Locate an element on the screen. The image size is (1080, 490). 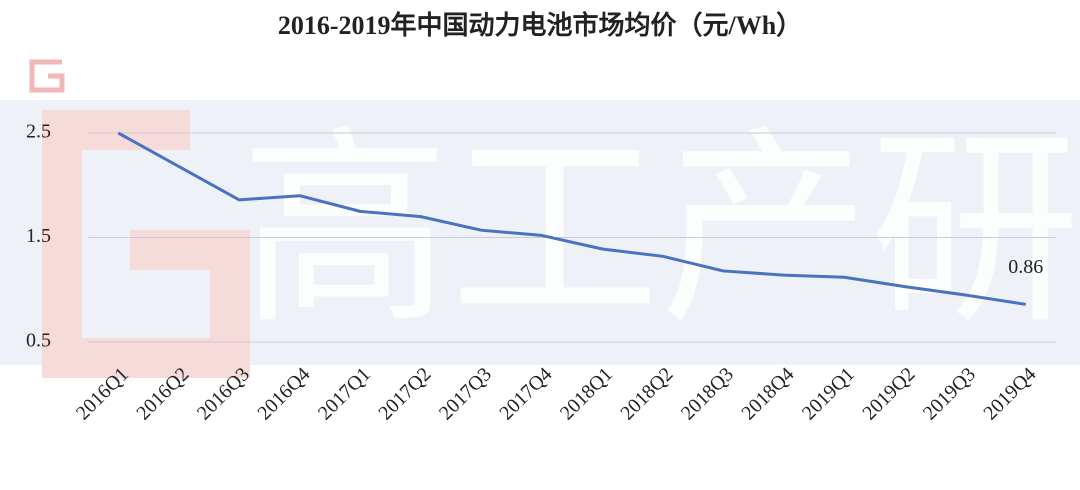
x-tick-label: 2016Q4 is located at coordinates (283, 393).